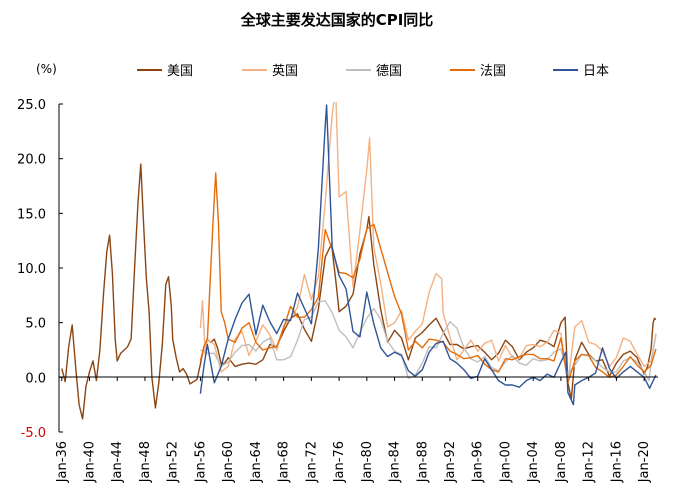 The width and height of the screenshot is (674, 502). I want to click on x-tick-label: Jan-84, so click(395, 462).